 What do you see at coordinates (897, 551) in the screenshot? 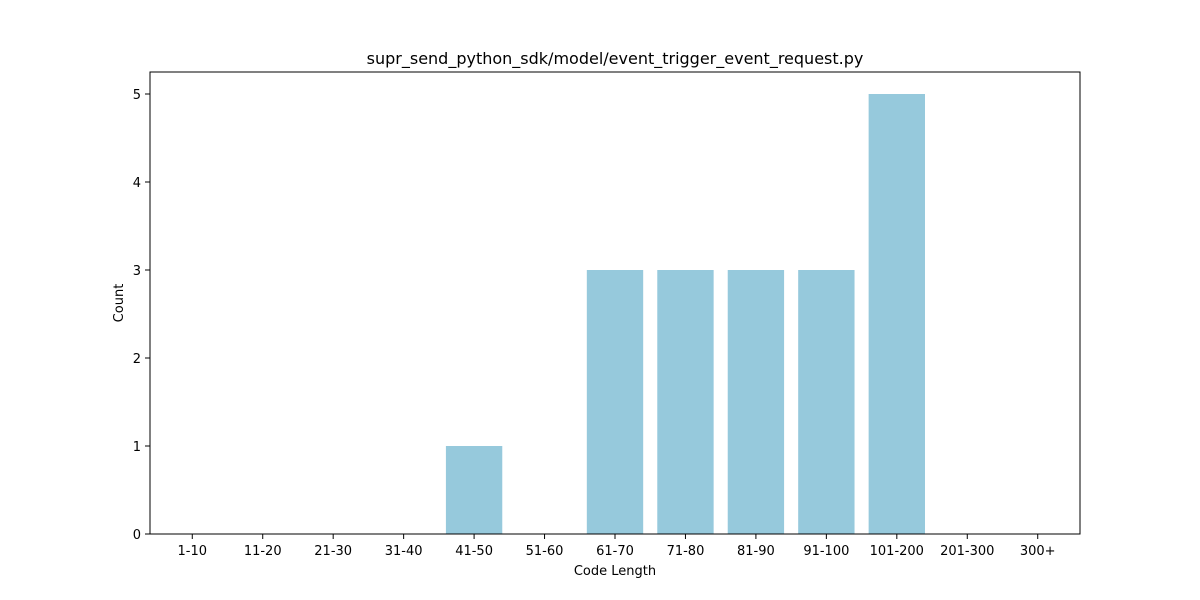
I see `x-tick-label: 101-200` at bounding box center [897, 551].